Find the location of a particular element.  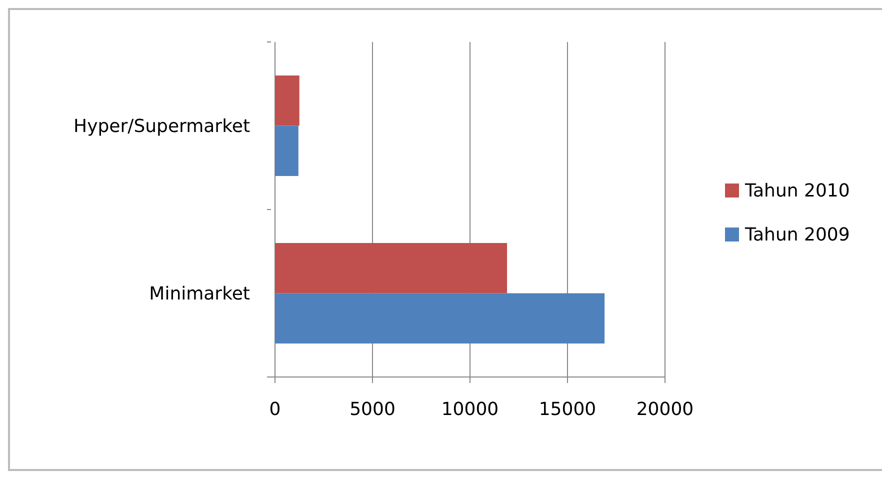

x-tick-label: 5000 is located at coordinates (373, 409).